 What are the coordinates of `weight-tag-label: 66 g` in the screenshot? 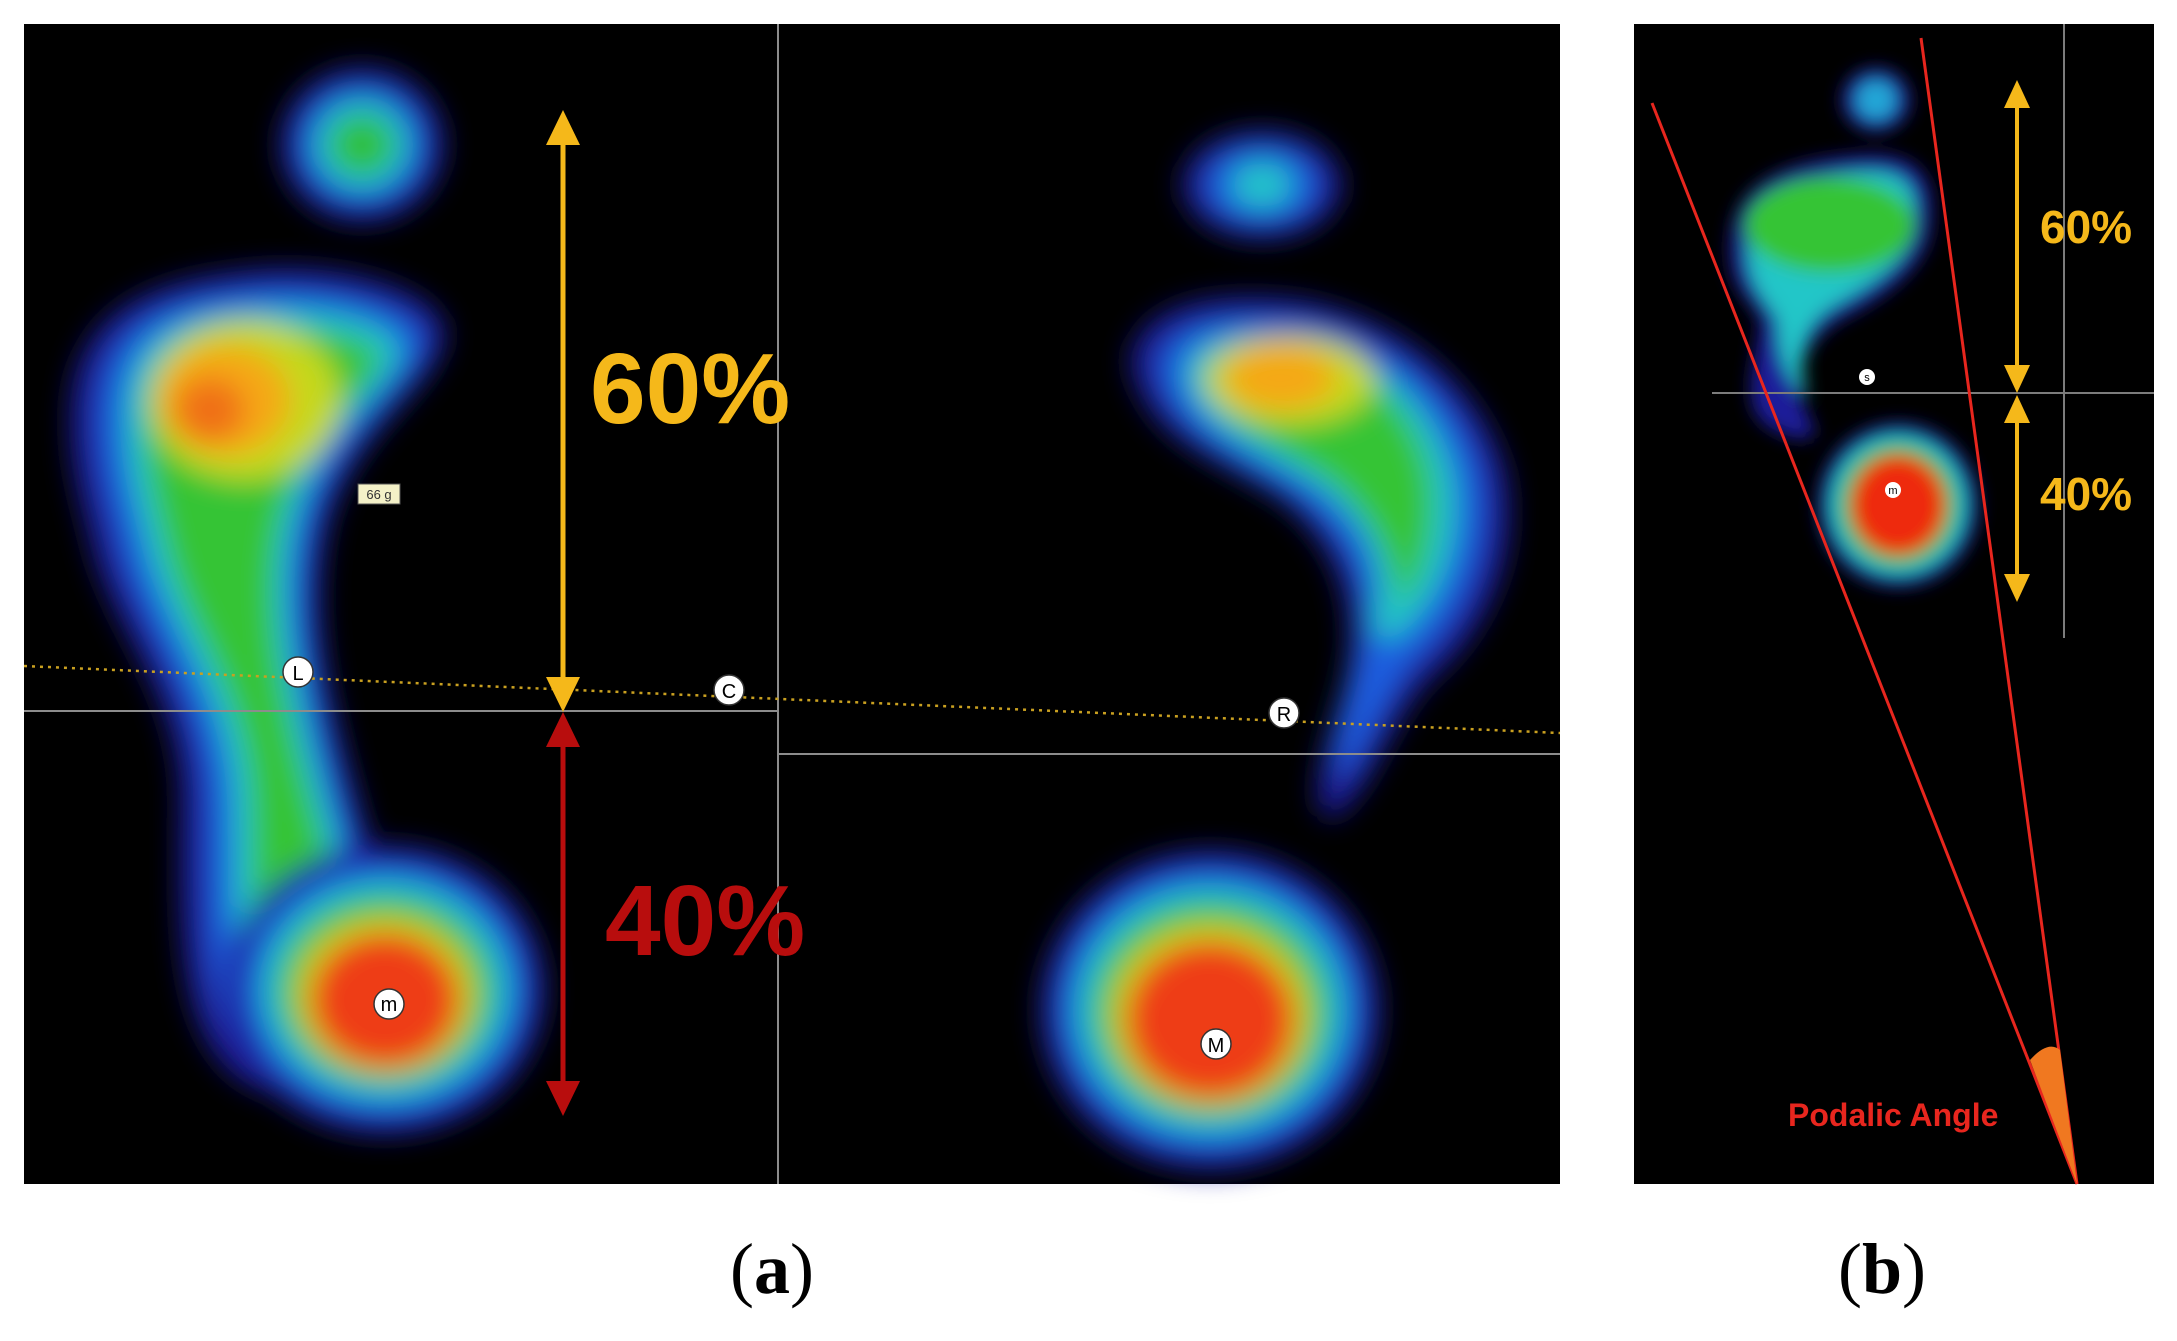 It's located at (378, 494).